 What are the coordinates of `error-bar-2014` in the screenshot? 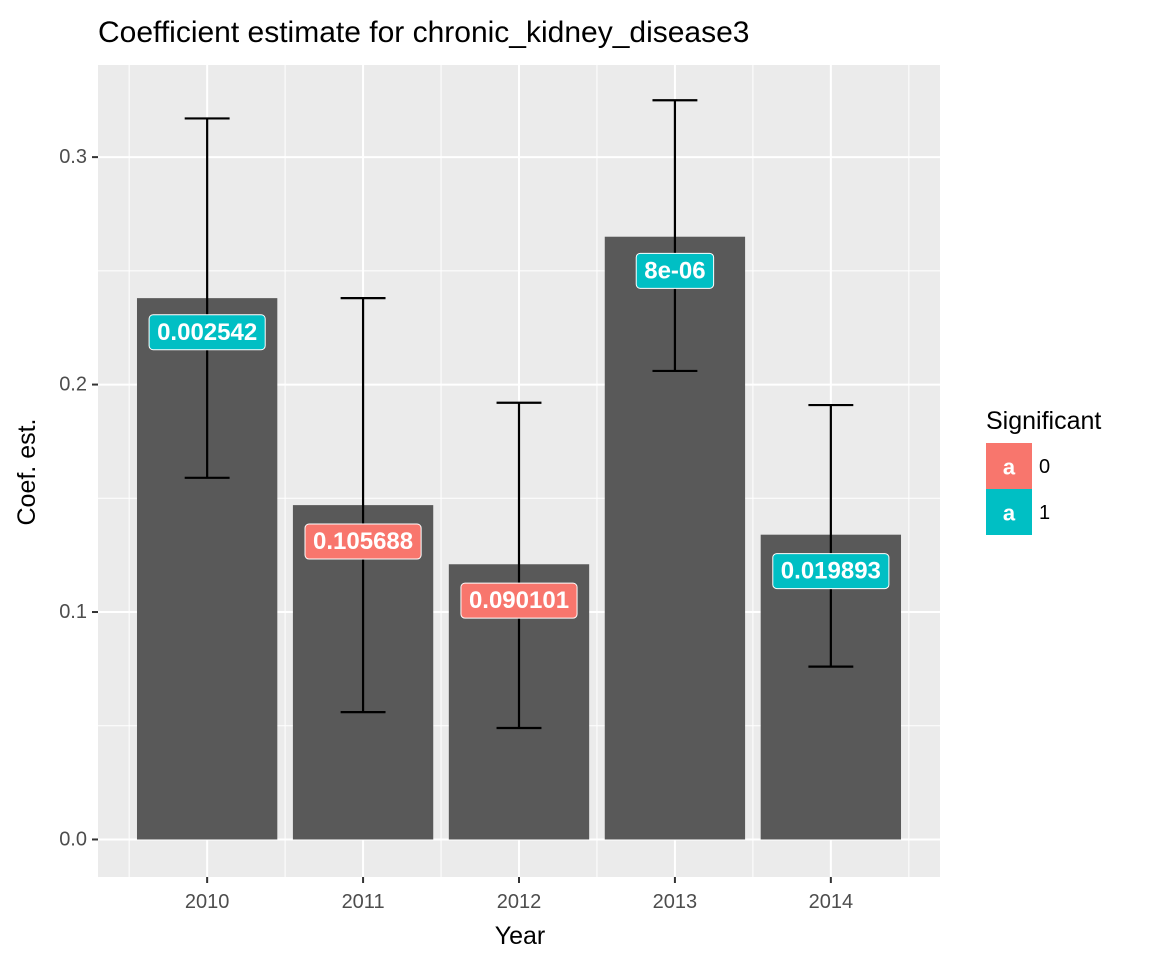 It's located at (831, 535).